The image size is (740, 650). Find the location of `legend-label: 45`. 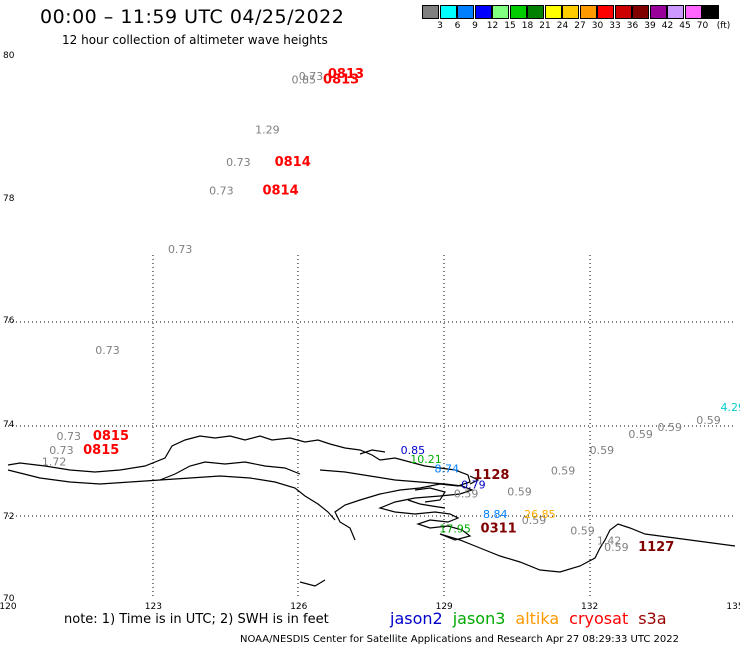

legend-label: 45 is located at coordinates (685, 26).